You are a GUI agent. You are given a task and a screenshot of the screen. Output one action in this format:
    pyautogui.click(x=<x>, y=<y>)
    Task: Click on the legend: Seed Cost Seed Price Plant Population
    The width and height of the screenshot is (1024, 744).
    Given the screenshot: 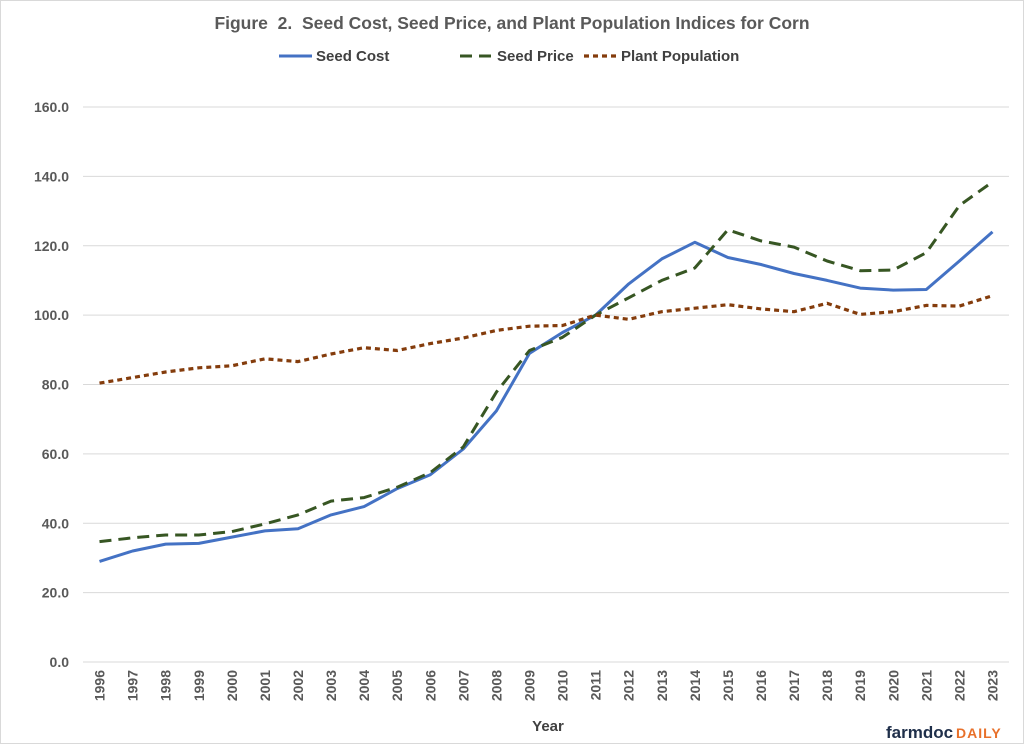 What is the action you would take?
    pyautogui.click(x=509, y=56)
    